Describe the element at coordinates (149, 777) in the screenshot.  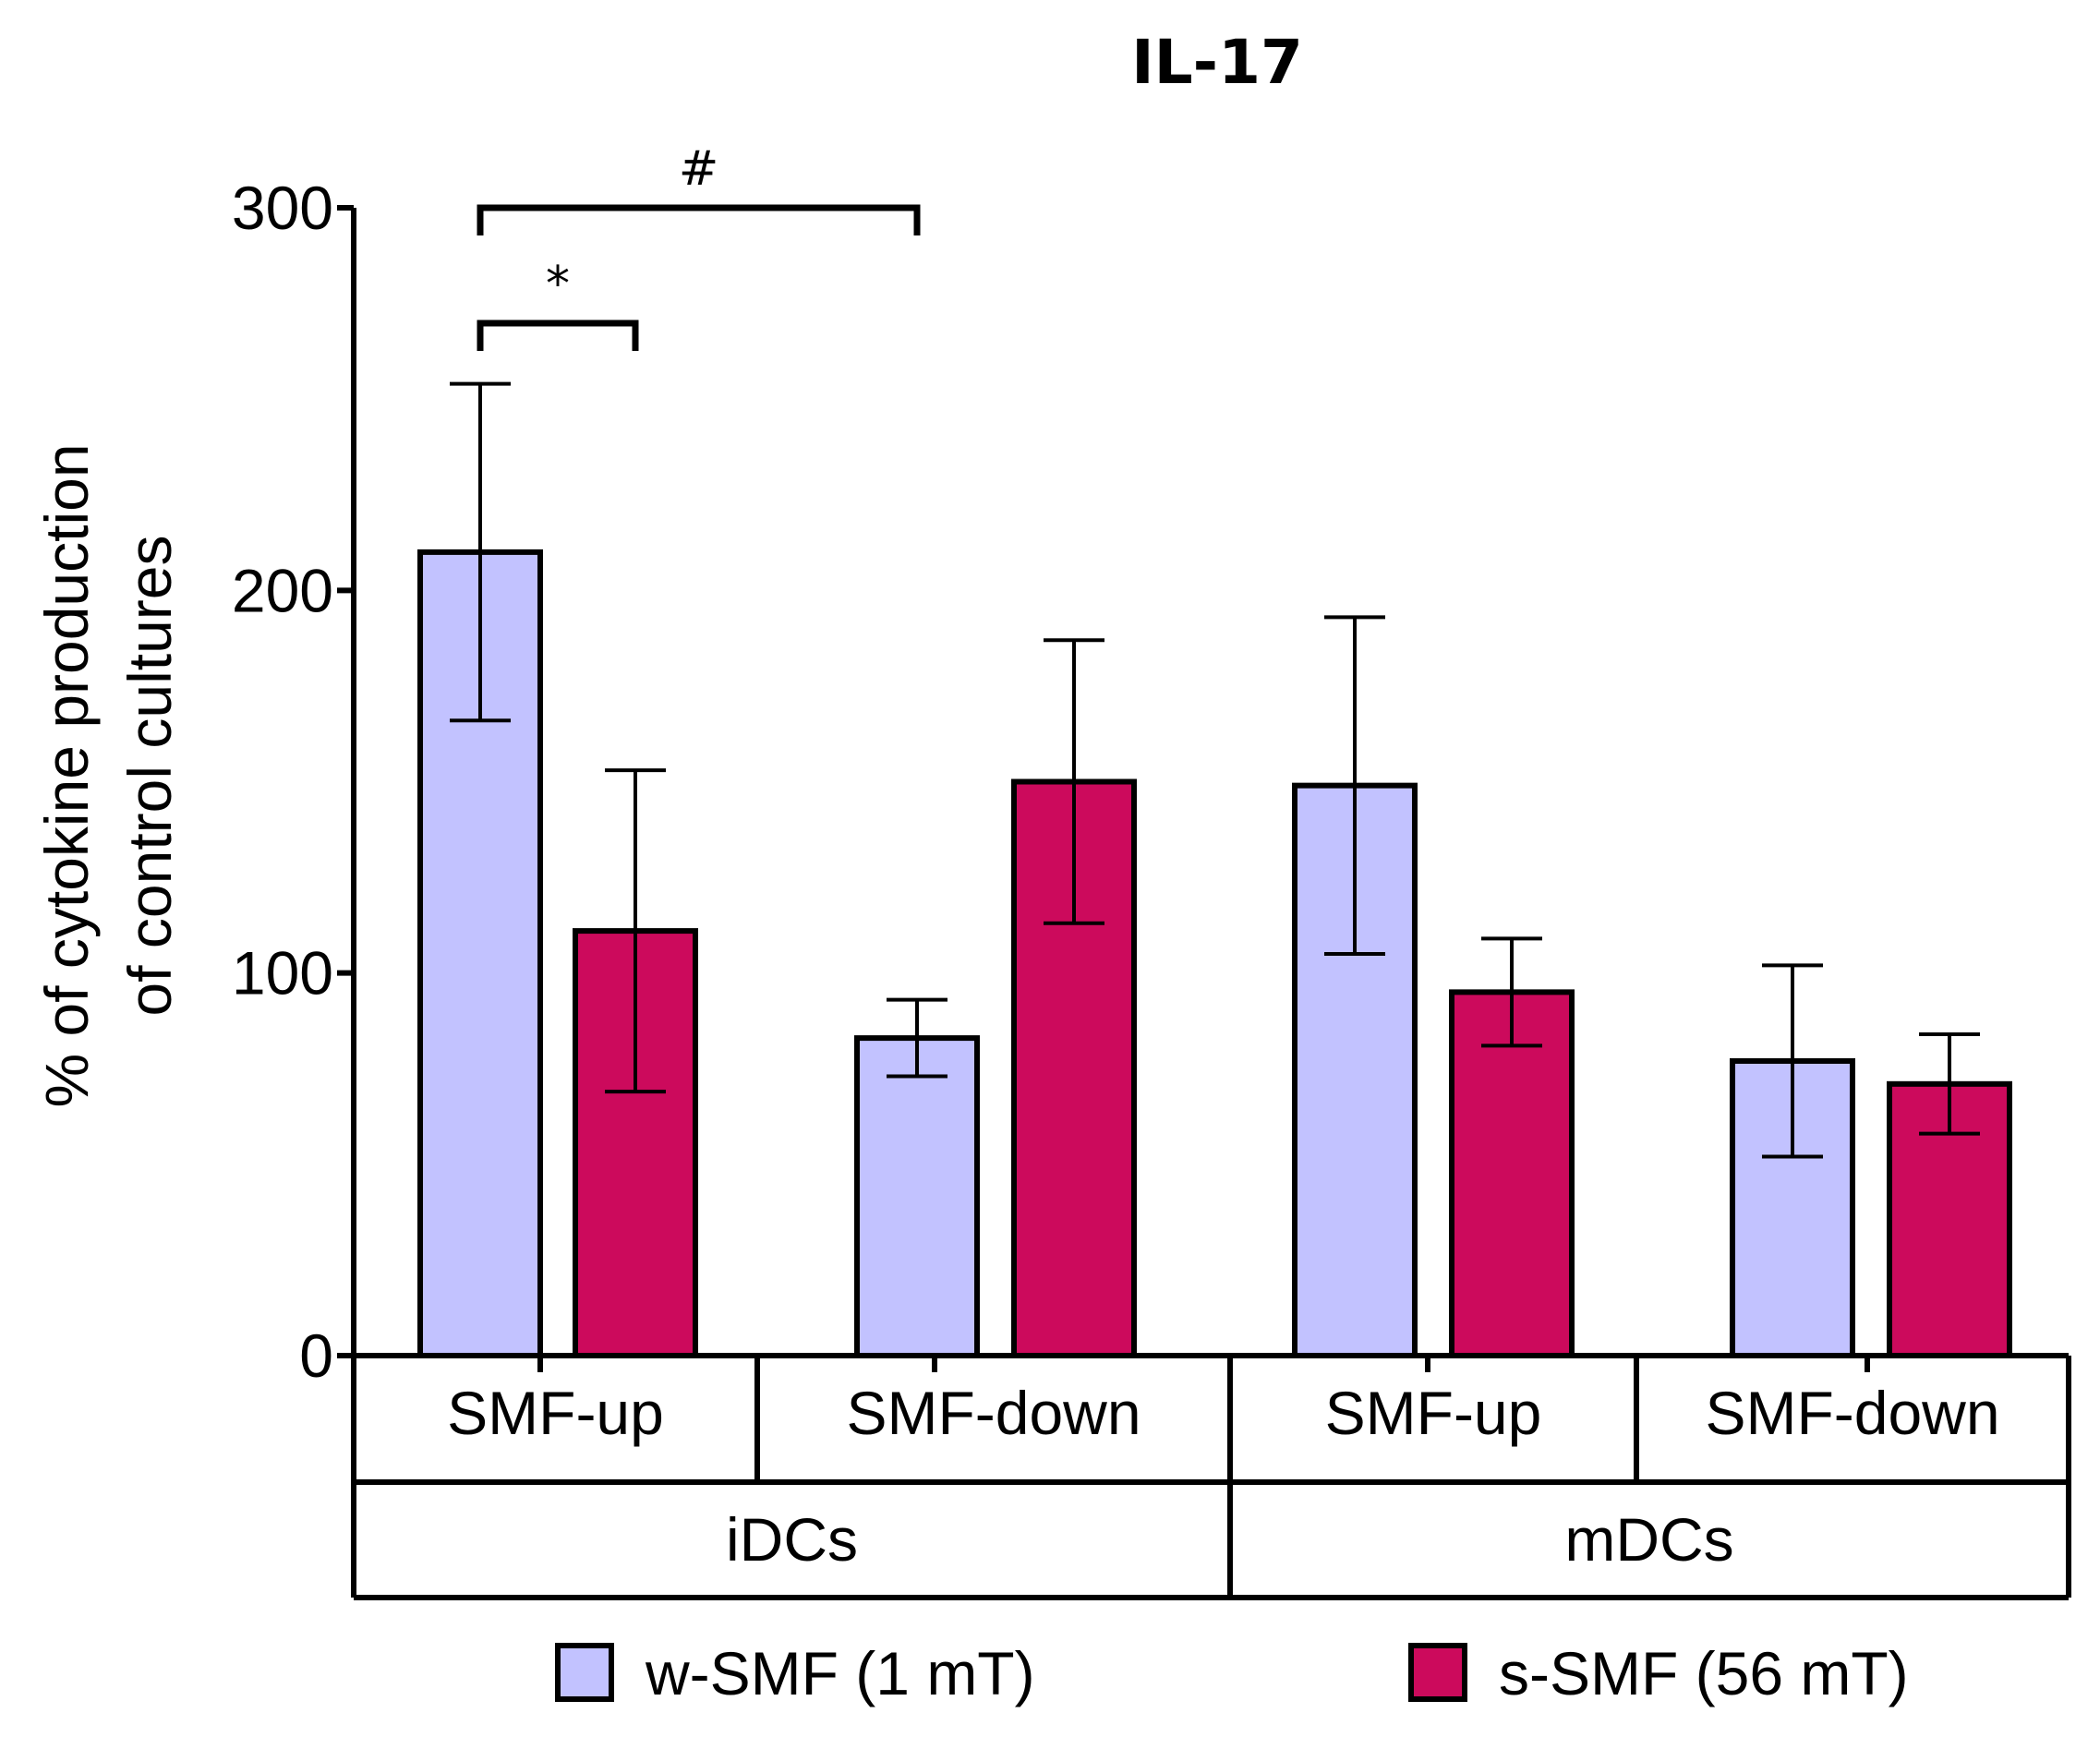
I see `y-axis-label-line: of control cultures` at that location.